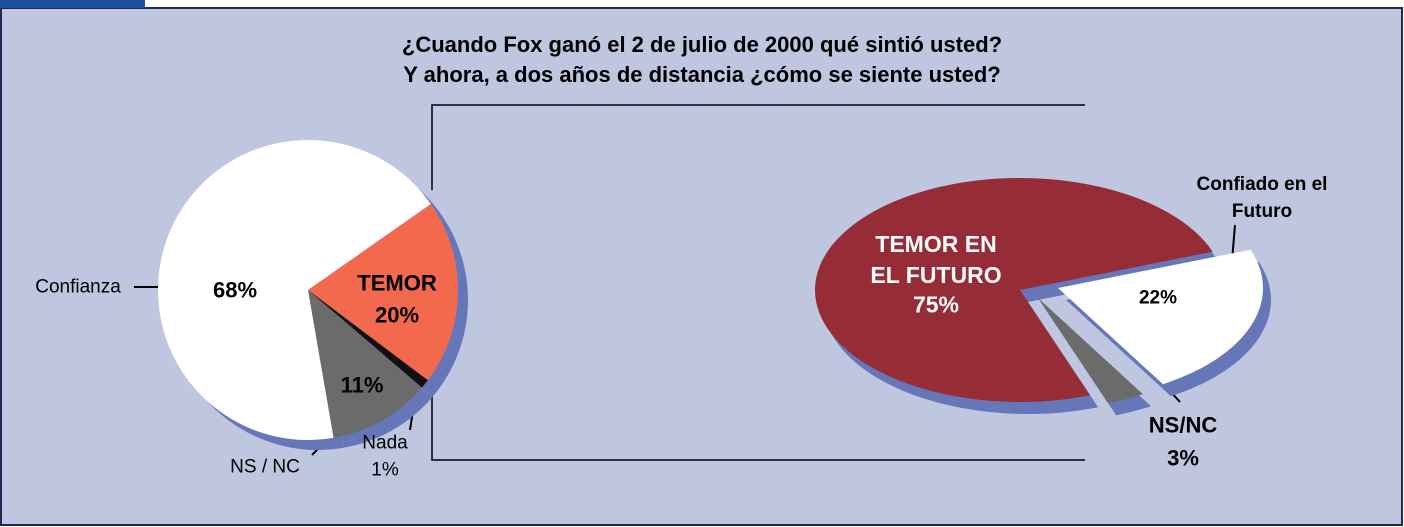  Describe the element at coordinates (1262, 198) in the screenshot. I see `label: Confiado en el Futuro` at that location.